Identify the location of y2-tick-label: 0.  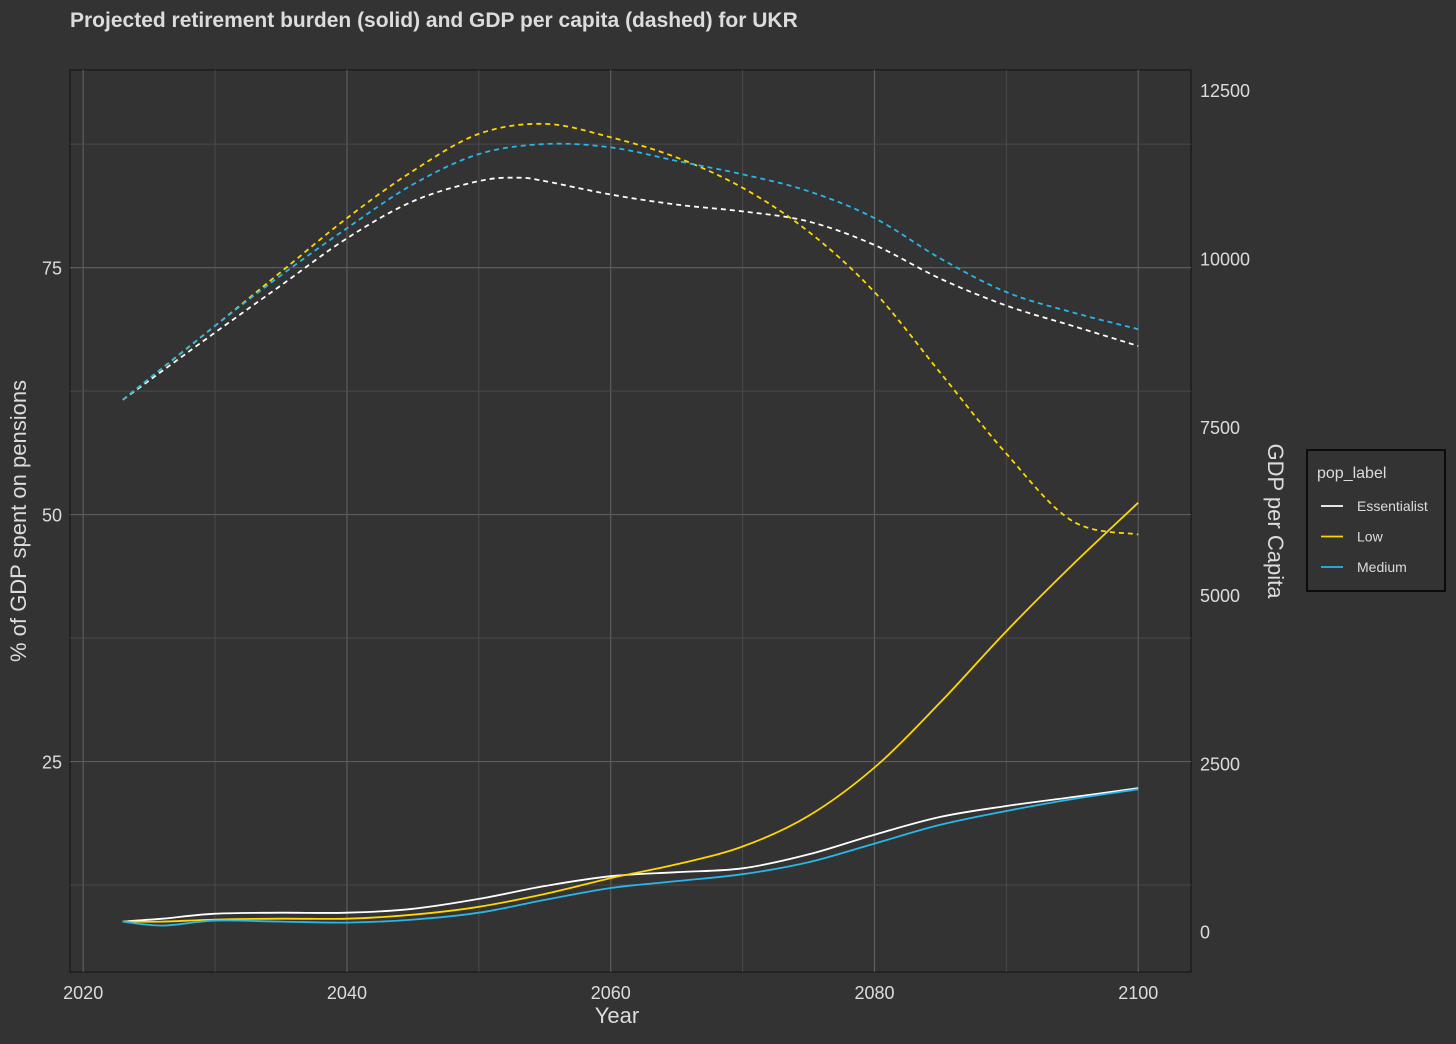
(1205, 933).